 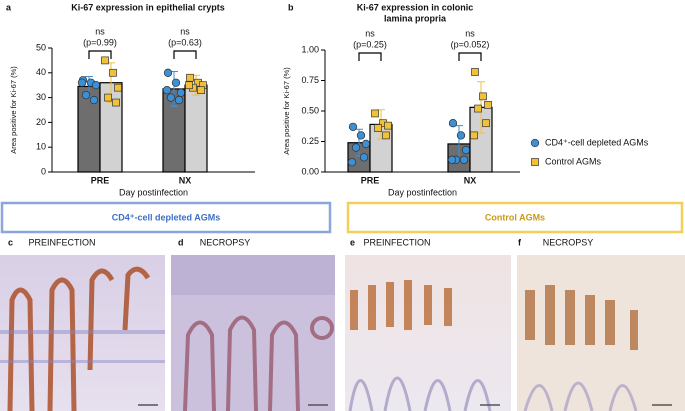 I want to click on significance-label: (p=0.99), so click(x=100, y=42).